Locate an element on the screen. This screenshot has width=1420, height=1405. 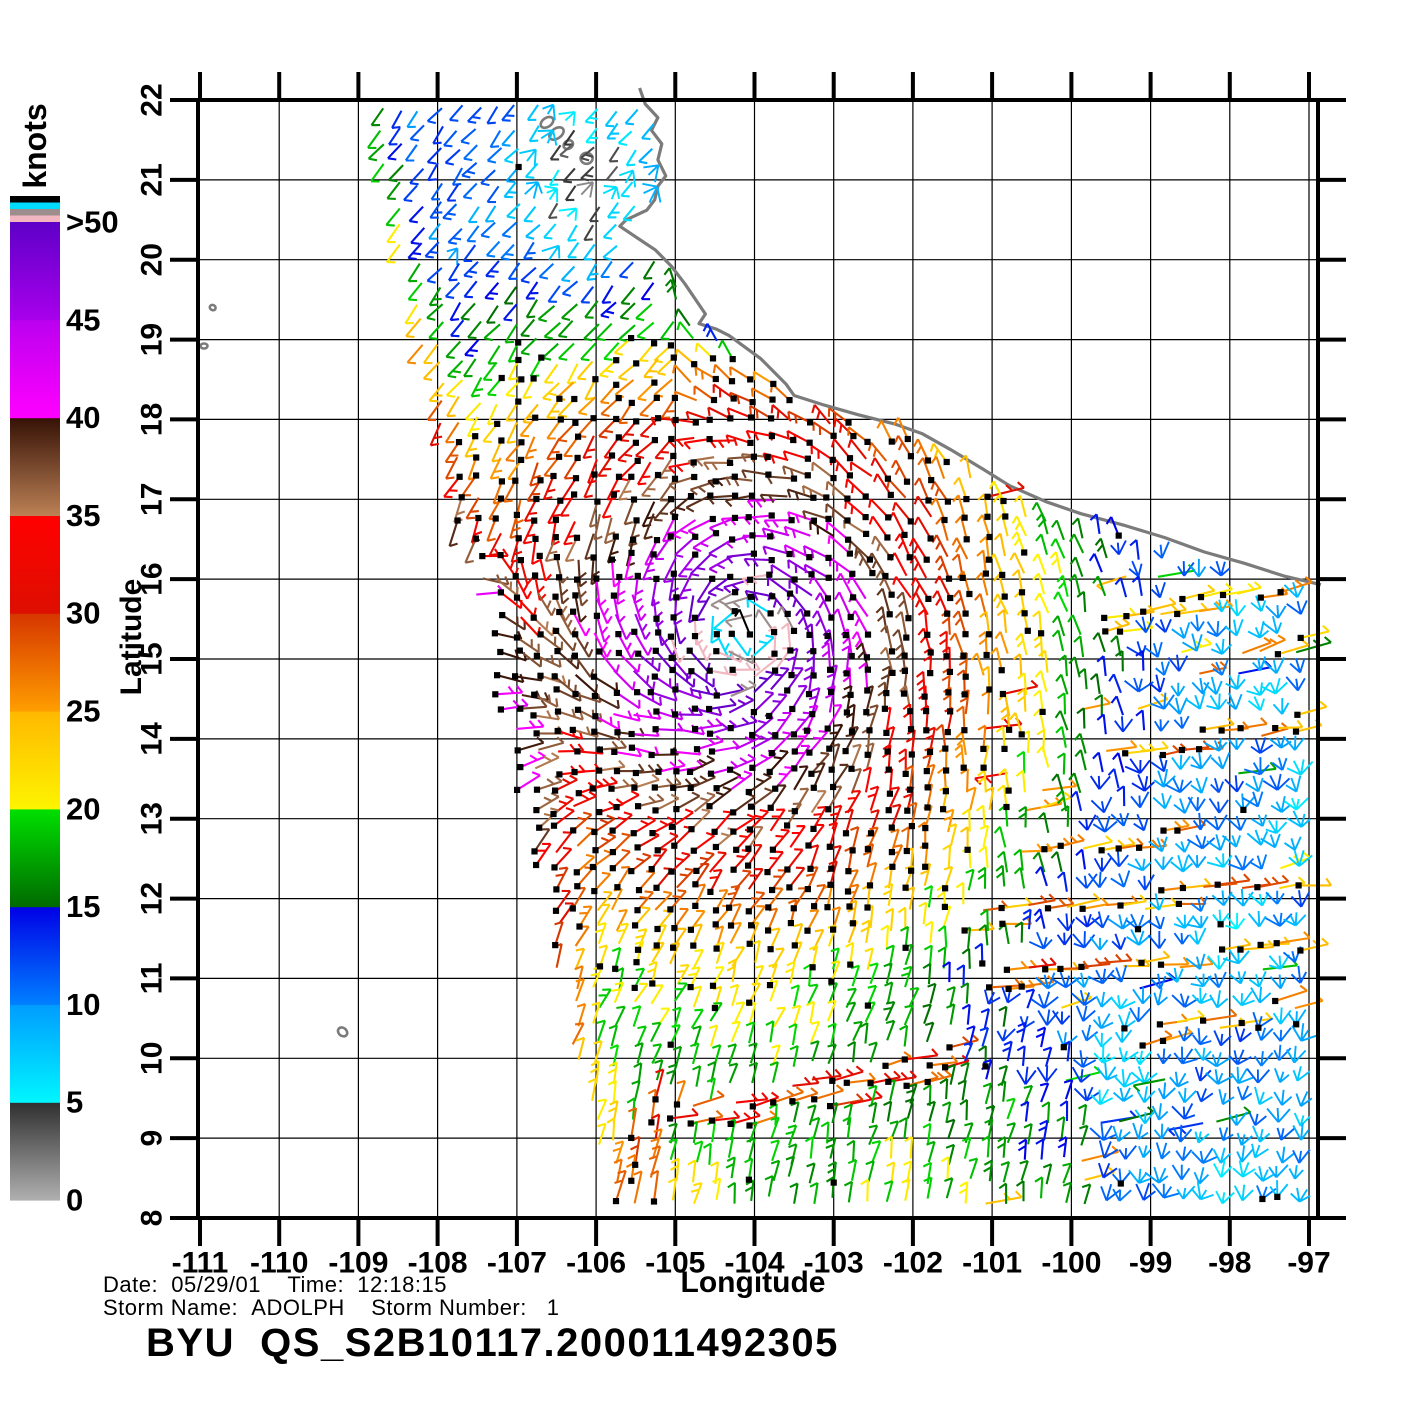
colorbar-tick-label: >50 is located at coordinates (92, 222).